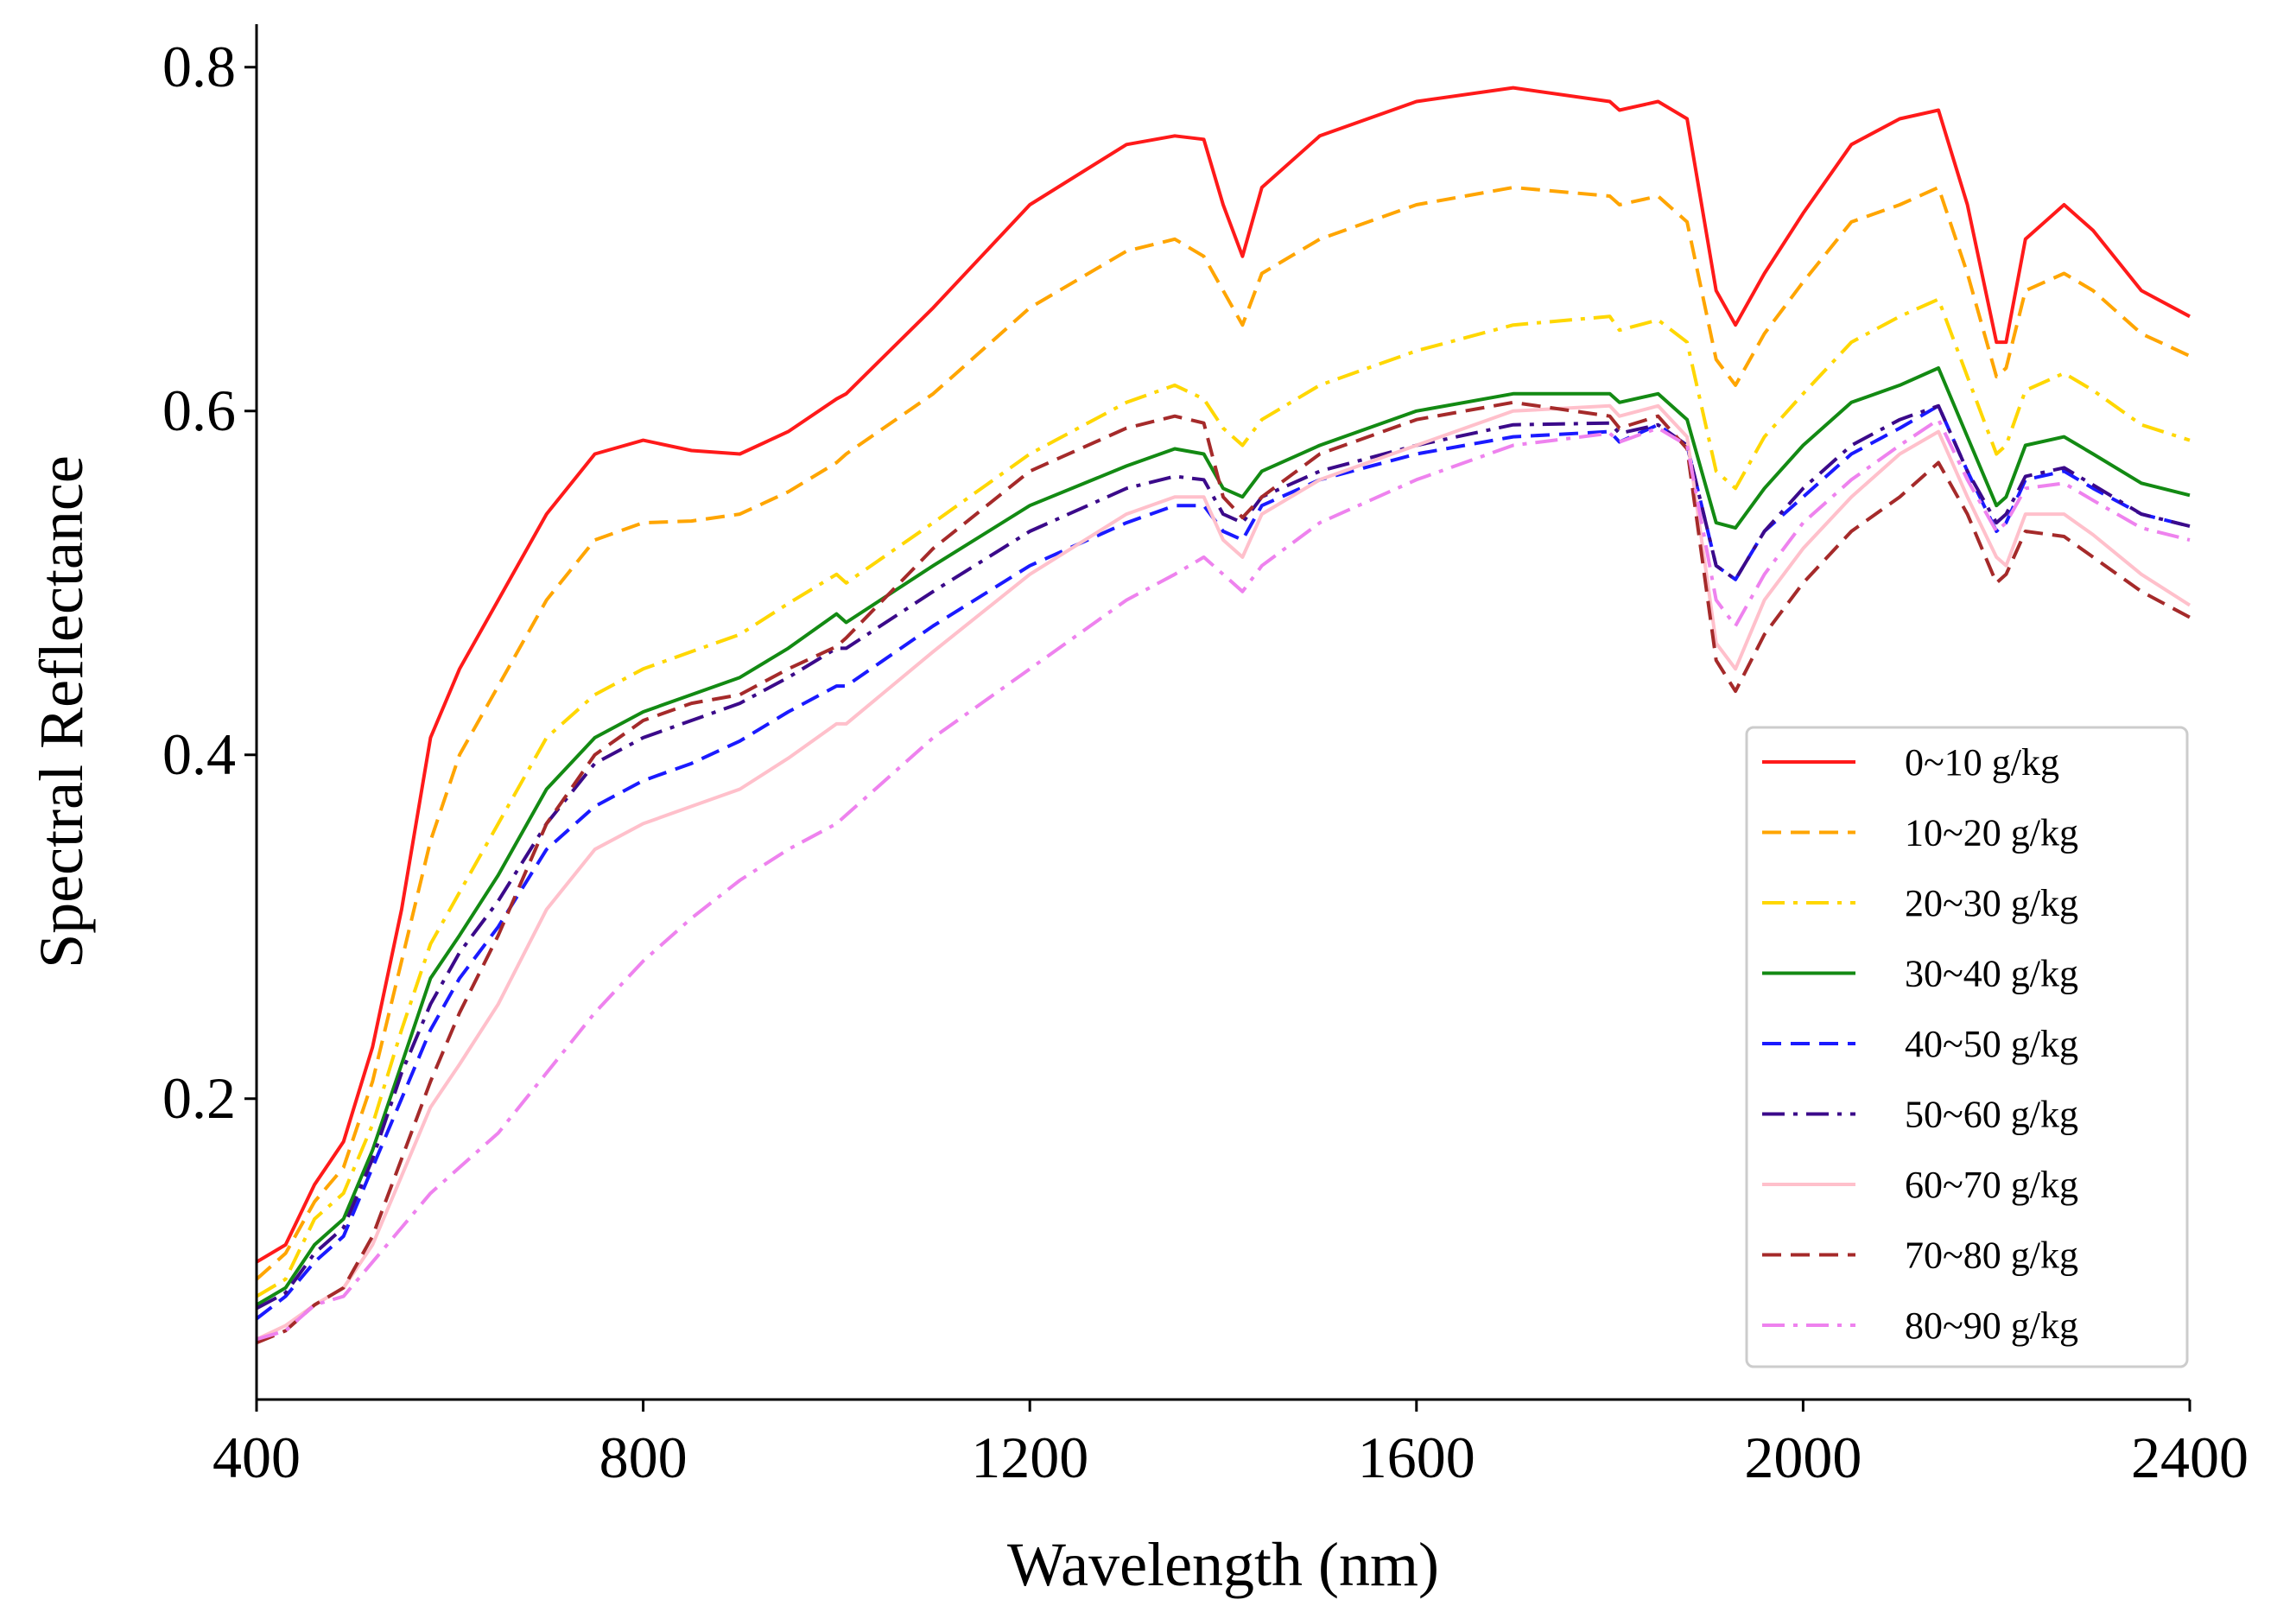  Describe the element at coordinates (199, 410) in the screenshot. I see `y-tick-label: 0.6` at that location.